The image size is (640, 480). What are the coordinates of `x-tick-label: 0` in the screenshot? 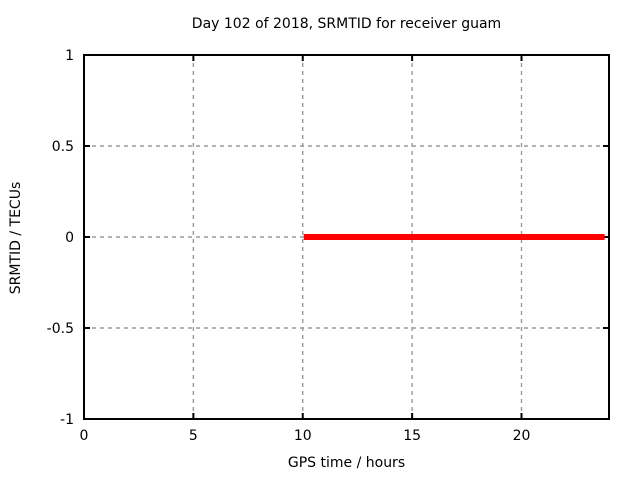 It's located at (84, 436).